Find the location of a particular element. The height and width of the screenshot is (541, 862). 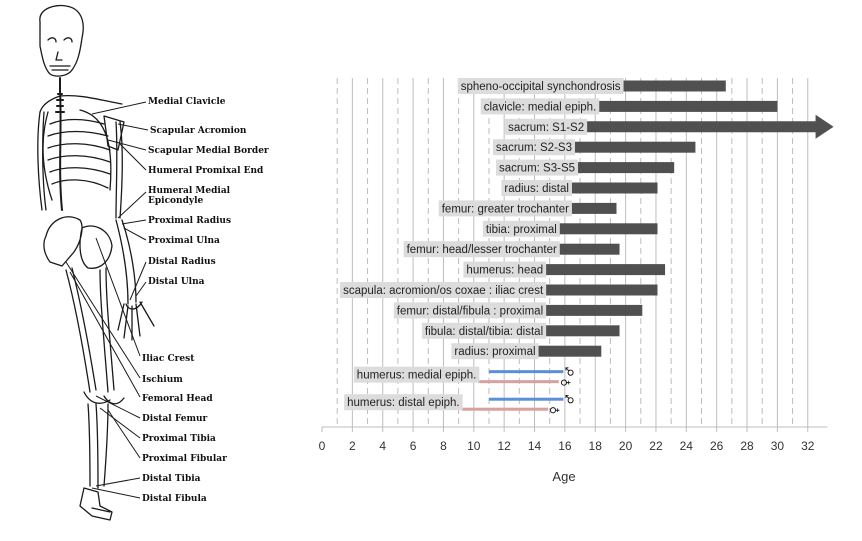

x-tick-label: 28 is located at coordinates (747, 446).